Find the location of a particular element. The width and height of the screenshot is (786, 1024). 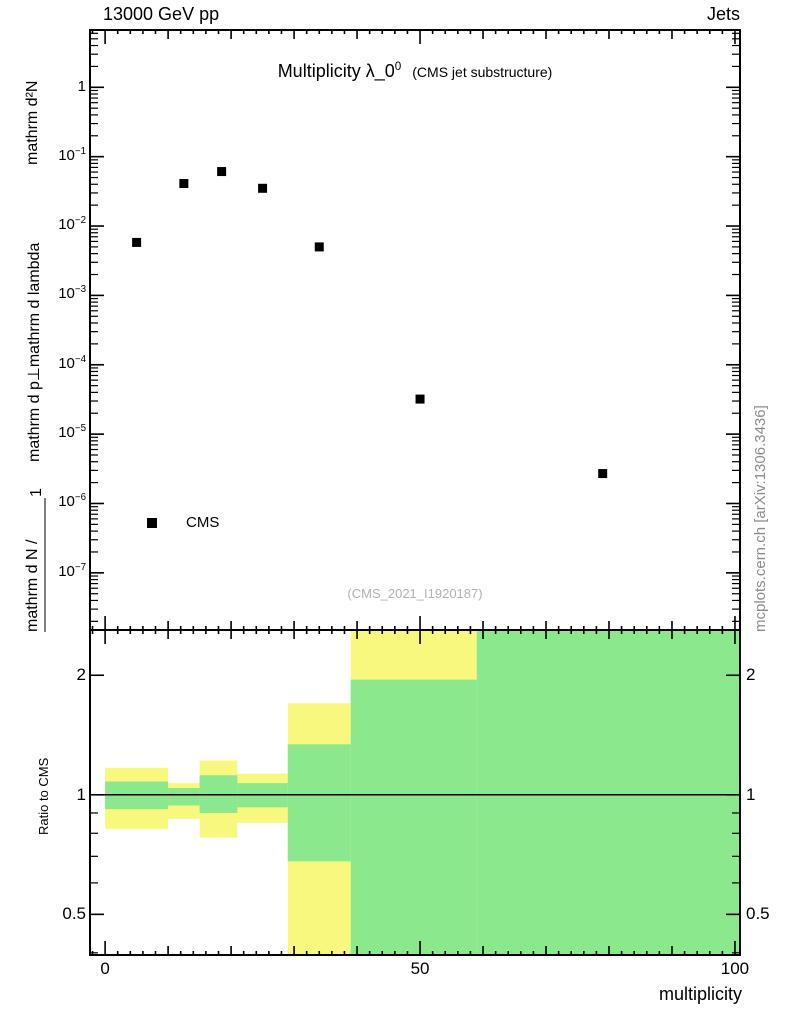

x-tick-label: 50 is located at coordinates (420, 968).